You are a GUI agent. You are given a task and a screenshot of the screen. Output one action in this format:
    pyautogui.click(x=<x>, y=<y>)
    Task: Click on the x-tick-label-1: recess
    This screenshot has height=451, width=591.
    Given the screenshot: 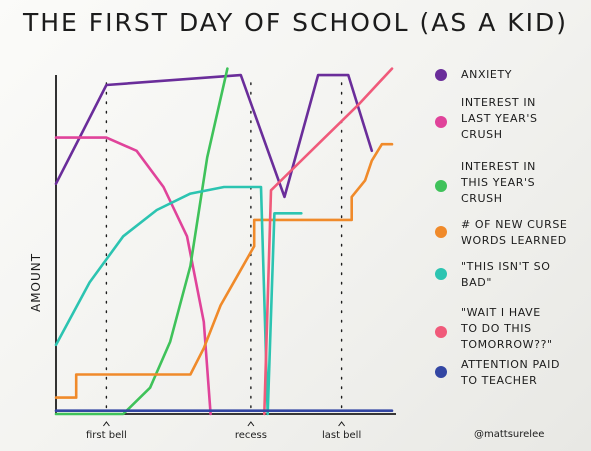 What is the action you would take?
    pyautogui.click(x=251, y=435)
    